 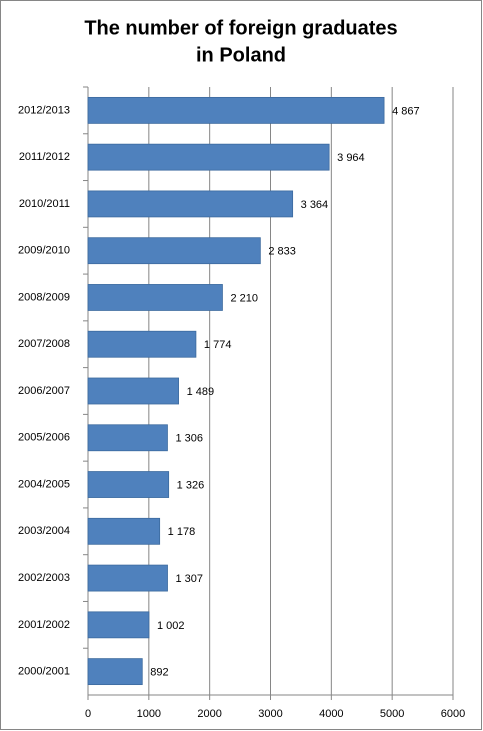 What do you see at coordinates (241, 55) in the screenshot?
I see `chart-title: in Poland` at bounding box center [241, 55].